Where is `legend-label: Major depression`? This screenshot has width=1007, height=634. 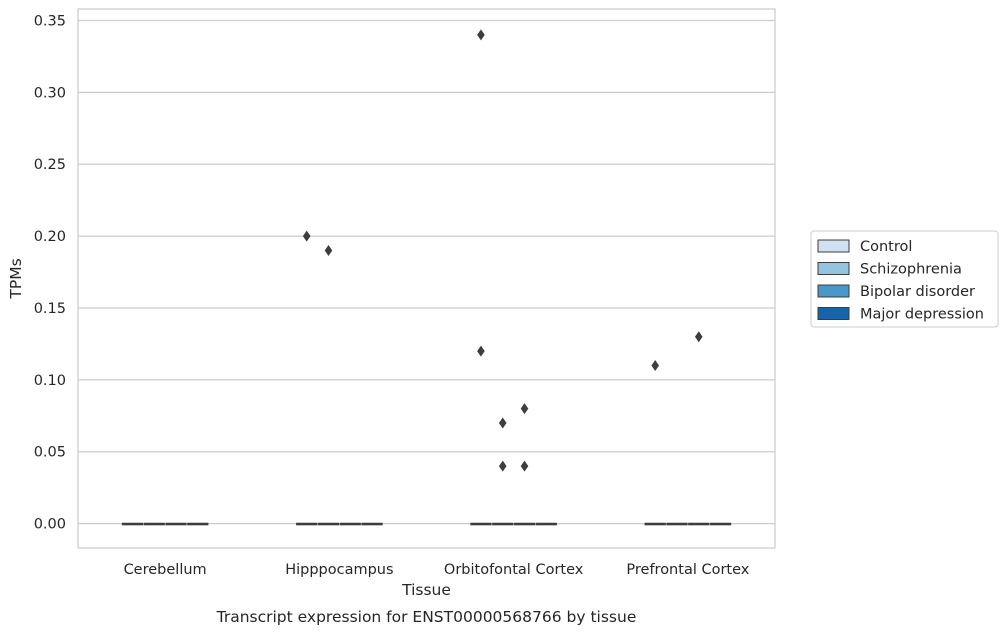 legend-label: Major depression is located at coordinates (922, 315).